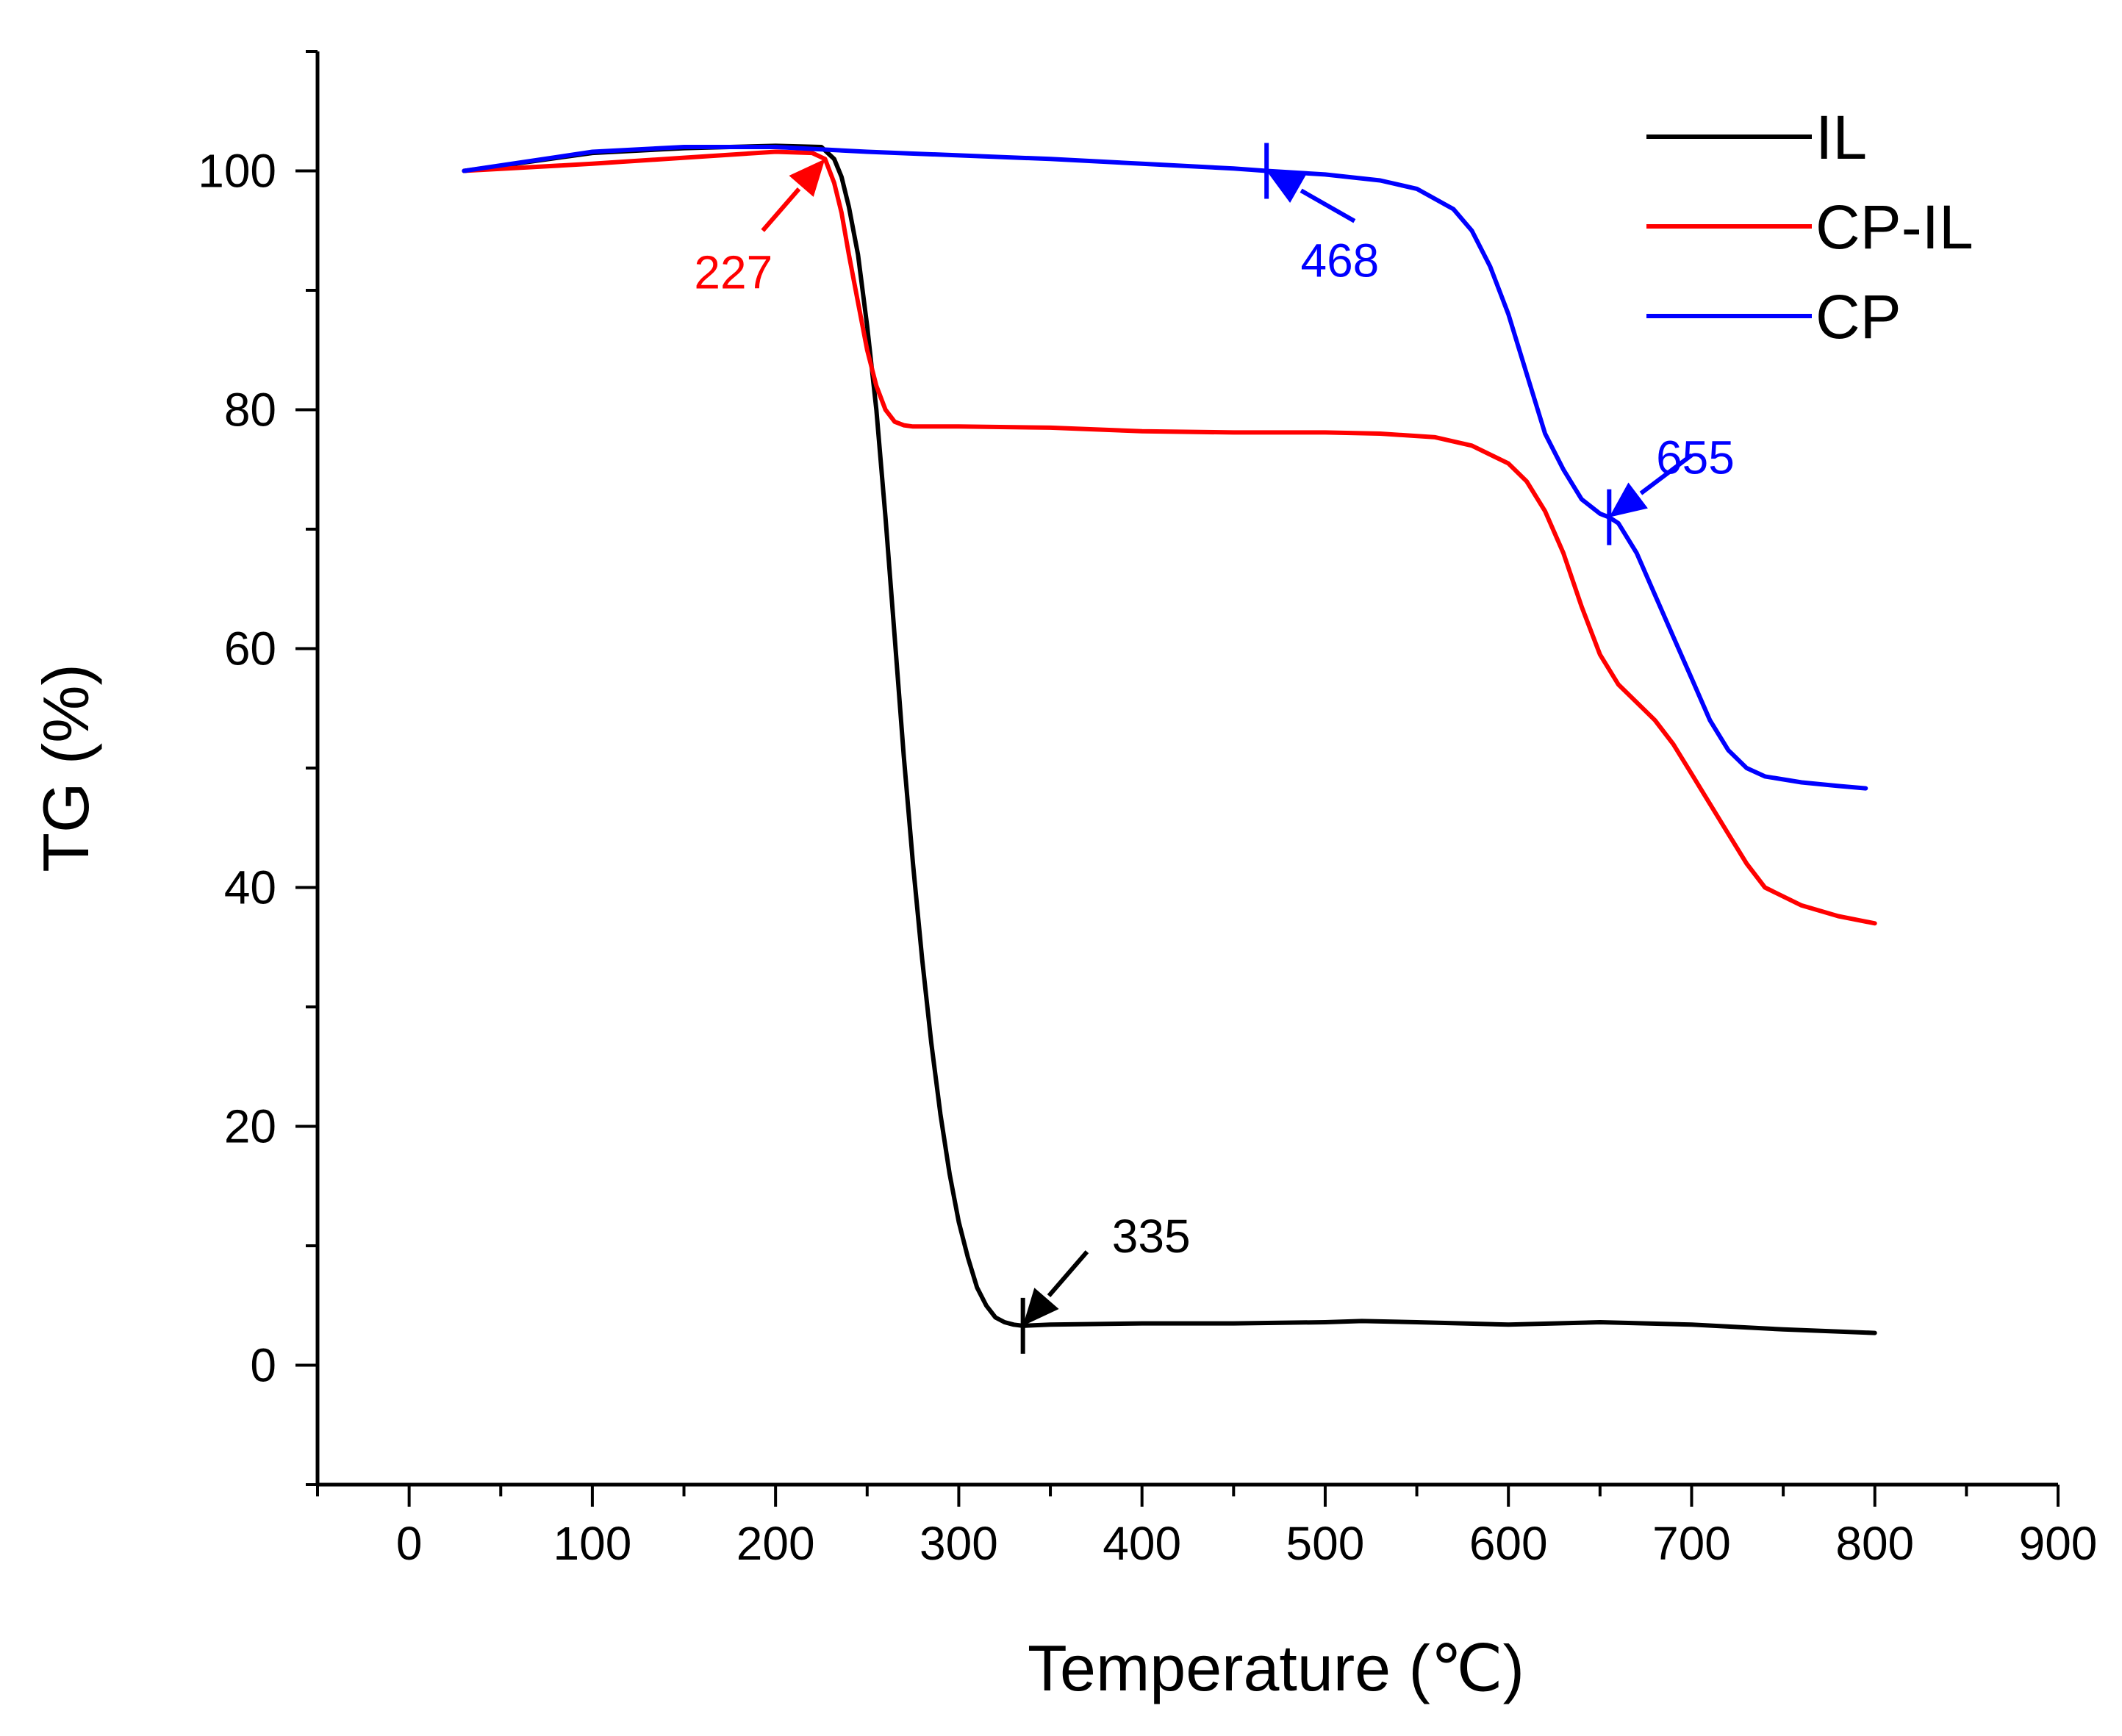 The width and height of the screenshot is (2122, 1736). I want to click on y-tick-label: 60, so click(250, 649).